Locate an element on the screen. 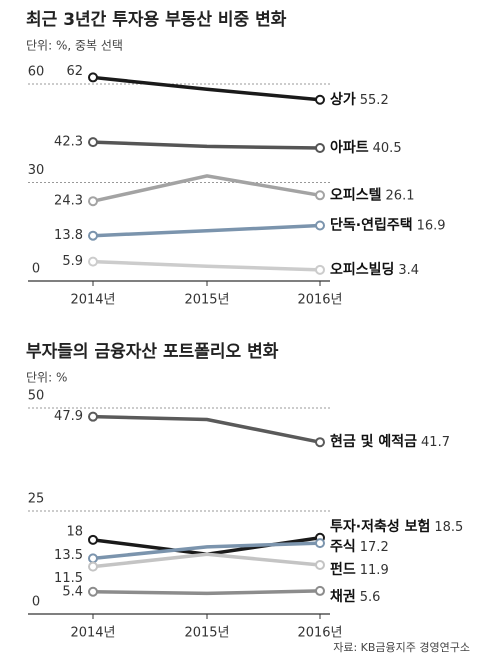 The height and width of the screenshot is (659, 480). end-label: 투자·저축성 보험 18.5 is located at coordinates (396, 526).